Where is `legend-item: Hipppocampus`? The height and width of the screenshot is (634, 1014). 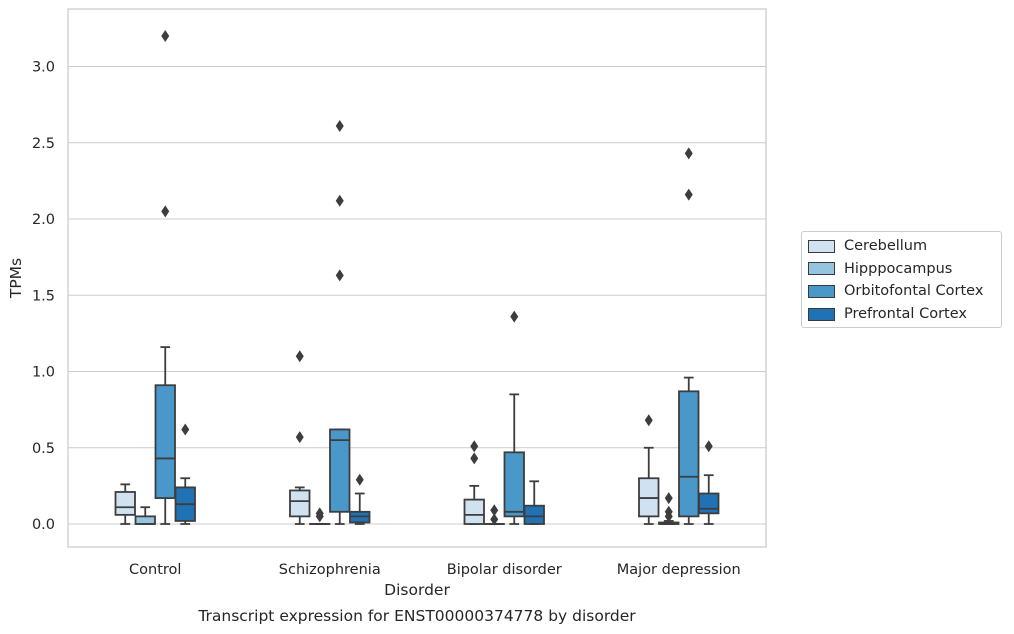 legend-item: Hipppocampus is located at coordinates (901, 269).